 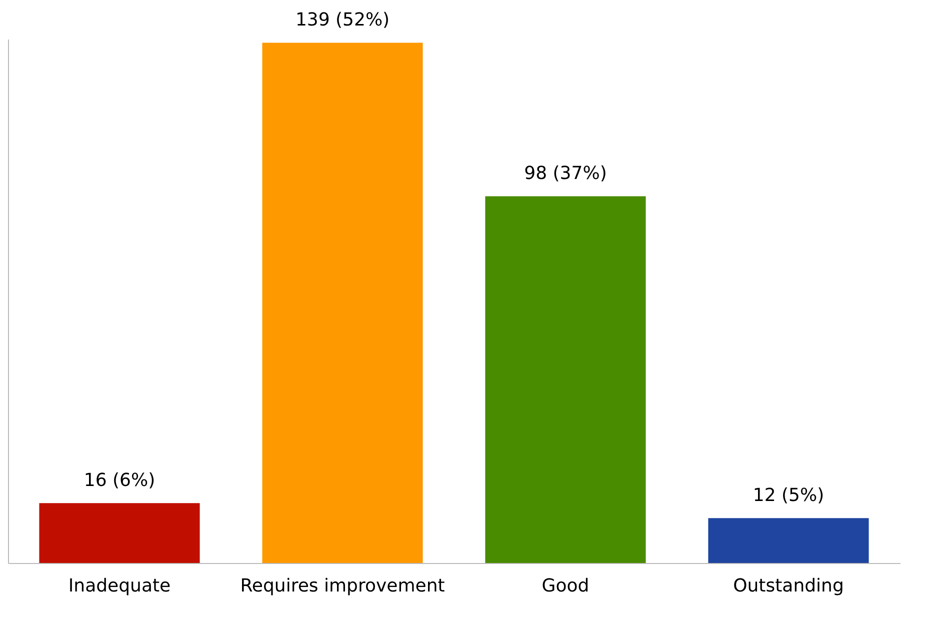 I want to click on x-tick-label: Requires improvement, so click(x=342, y=586).